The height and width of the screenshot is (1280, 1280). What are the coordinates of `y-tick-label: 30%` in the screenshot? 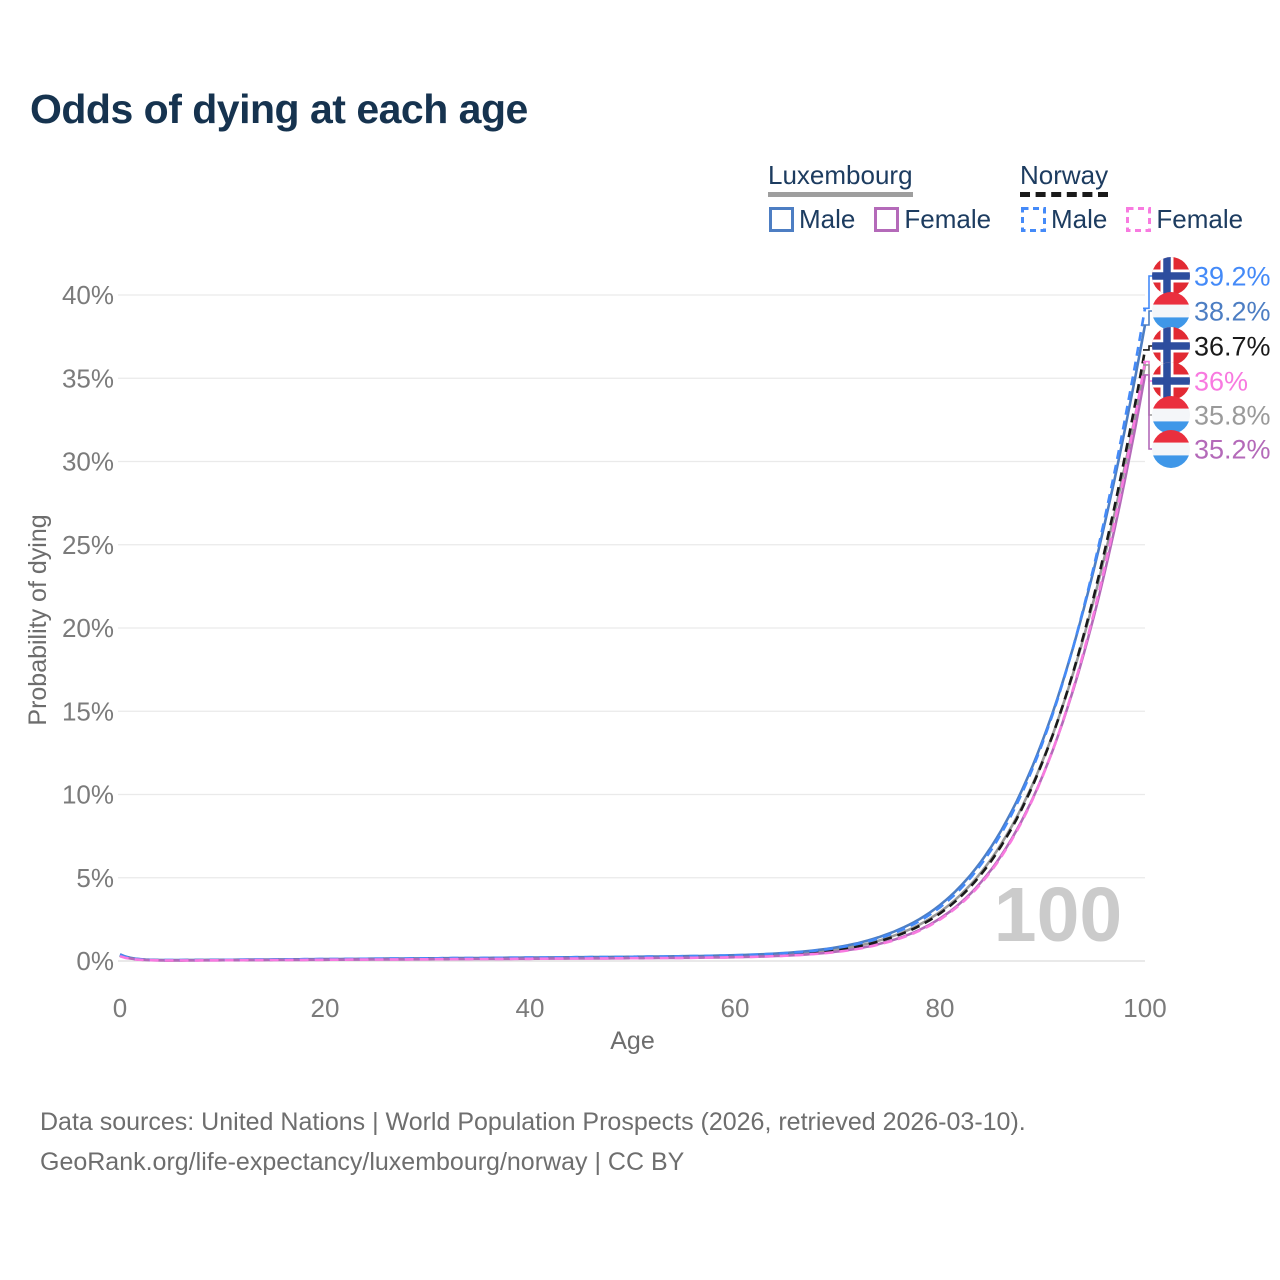 It's located at (88, 462).